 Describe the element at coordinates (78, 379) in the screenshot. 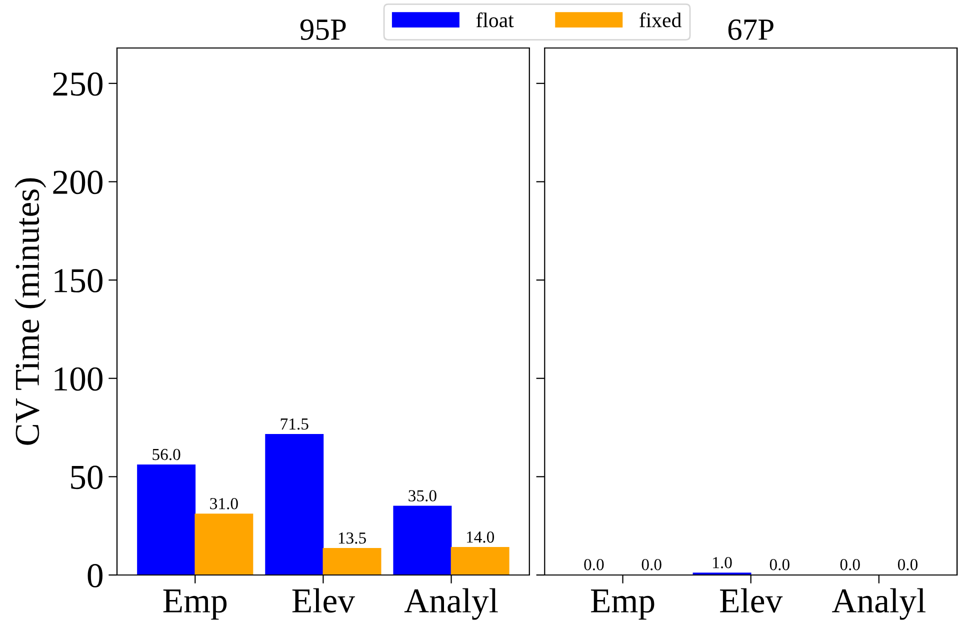

I see `y-tick-label: 100` at that location.